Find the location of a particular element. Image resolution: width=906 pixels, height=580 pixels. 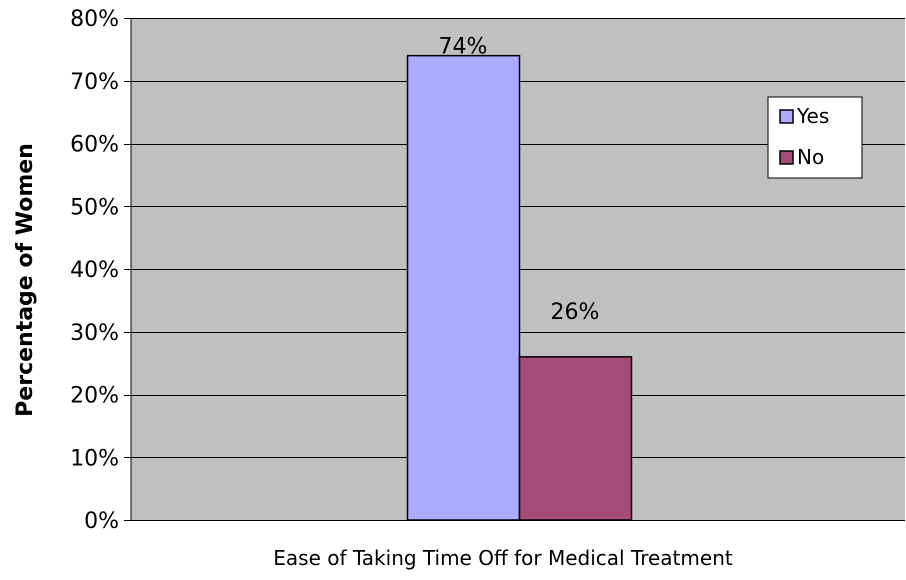

data-labels: 74% 26% is located at coordinates (519, 180).